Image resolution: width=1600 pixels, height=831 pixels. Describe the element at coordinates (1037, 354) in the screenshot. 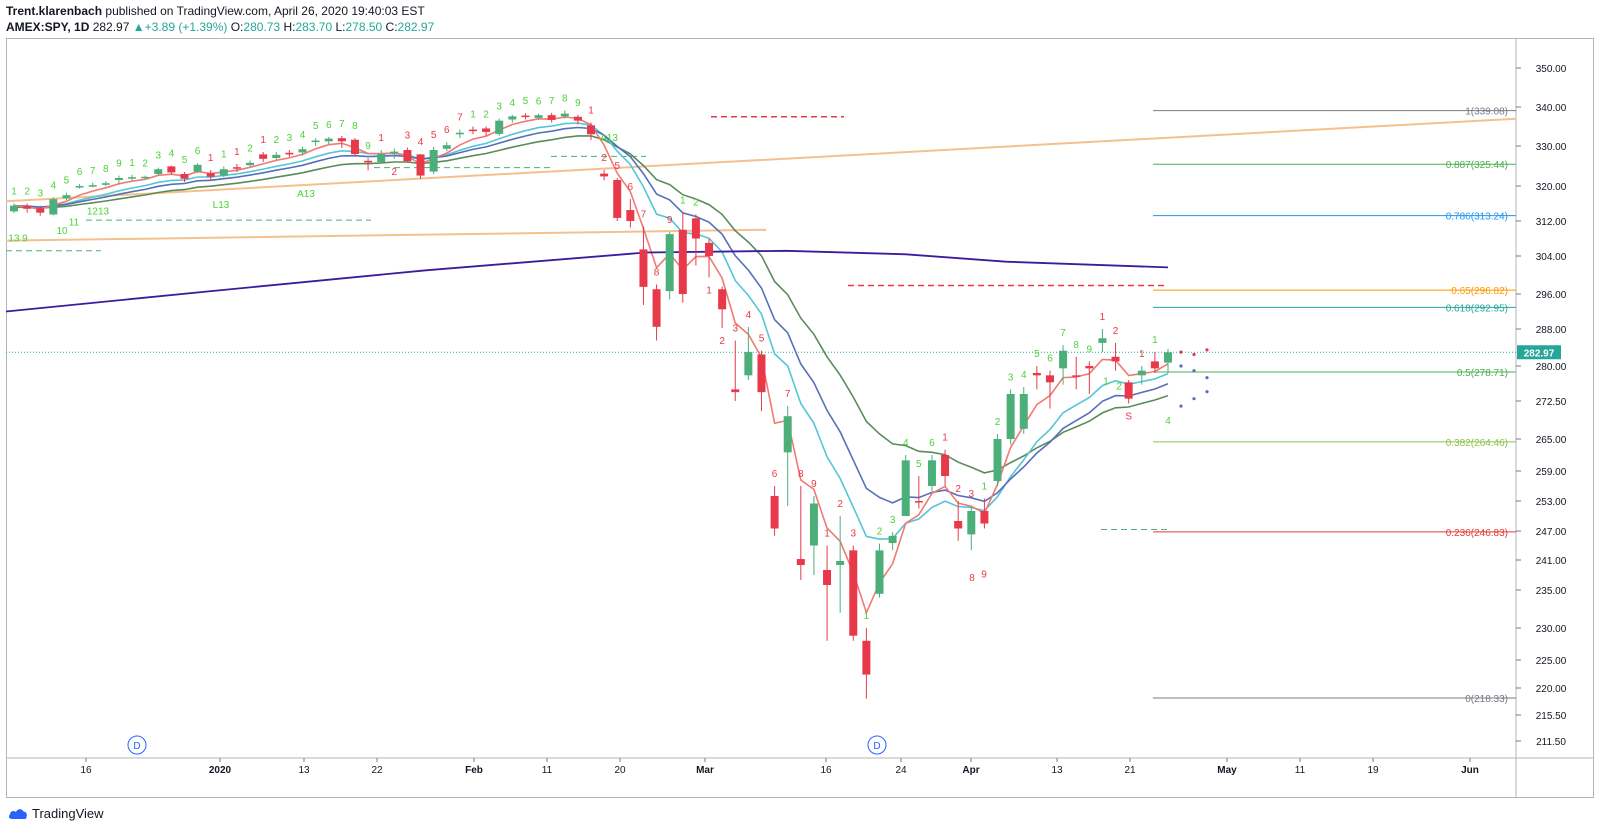

I see `td-count-label: 5` at that location.